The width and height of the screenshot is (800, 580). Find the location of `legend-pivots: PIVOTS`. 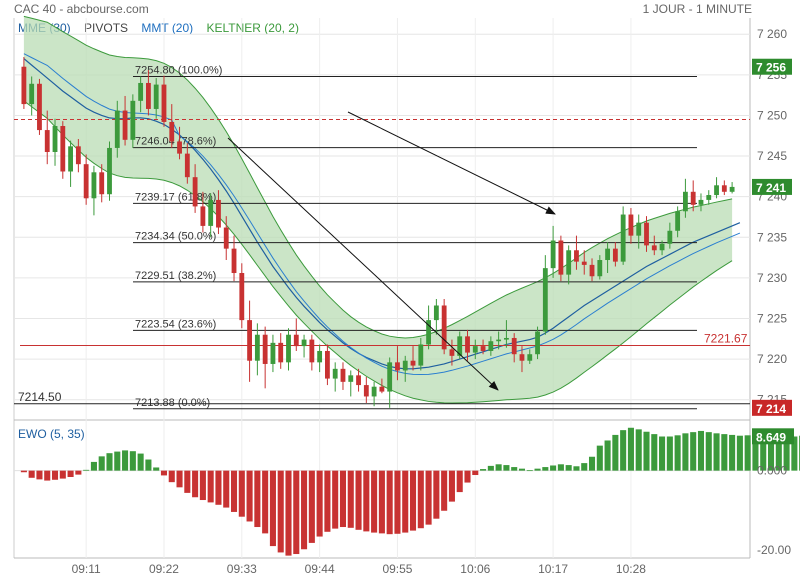

legend-pivots: PIVOTS is located at coordinates (106, 28).